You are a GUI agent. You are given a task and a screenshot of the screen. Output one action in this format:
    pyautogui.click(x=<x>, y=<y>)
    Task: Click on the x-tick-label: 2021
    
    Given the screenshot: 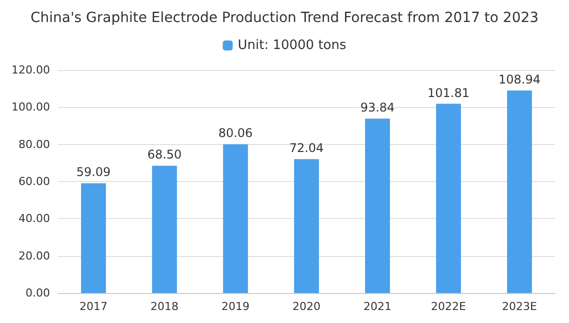 What is the action you would take?
    pyautogui.click(x=378, y=306)
    